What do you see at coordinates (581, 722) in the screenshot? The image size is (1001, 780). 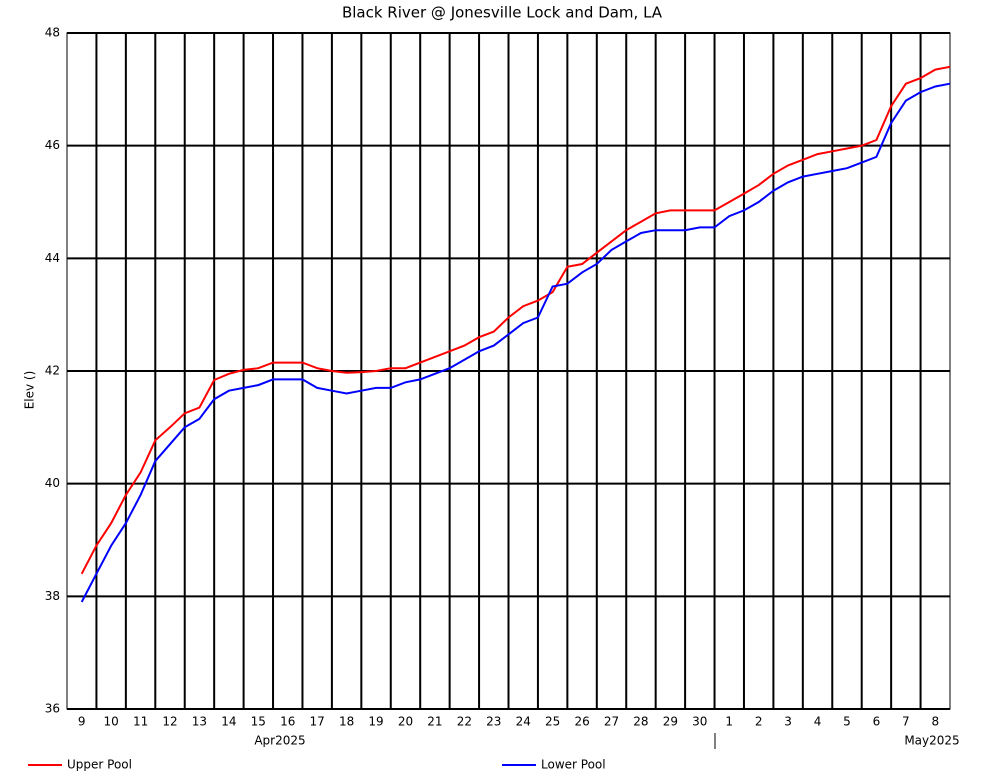 I see `x-tick-label: 26` at bounding box center [581, 722].